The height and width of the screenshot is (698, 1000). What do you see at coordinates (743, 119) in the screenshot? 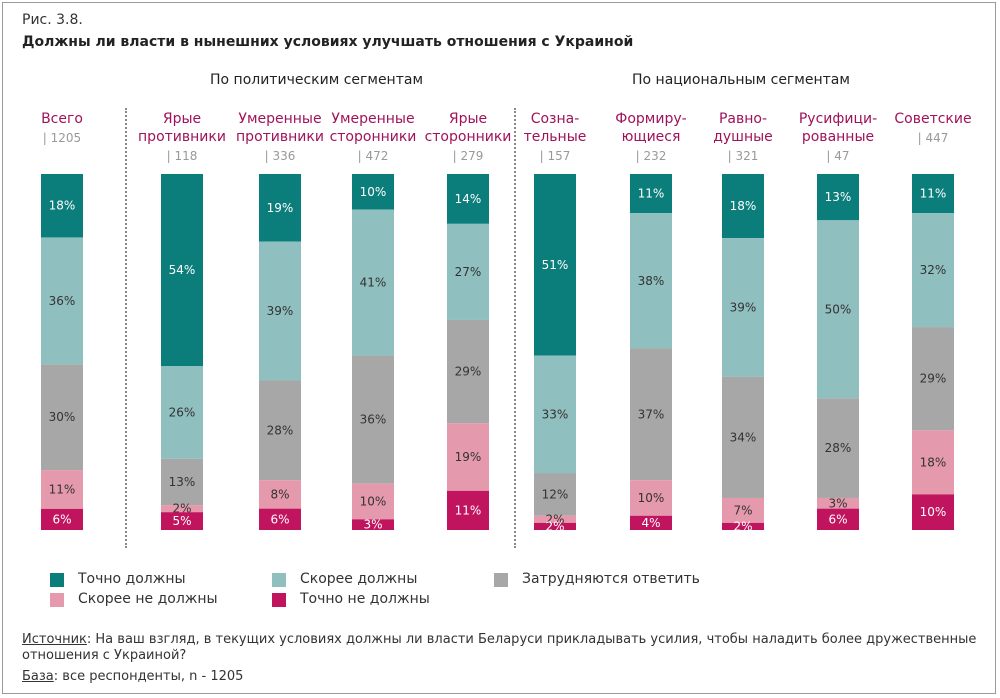
I see `category-label: Равно-` at bounding box center [743, 119].